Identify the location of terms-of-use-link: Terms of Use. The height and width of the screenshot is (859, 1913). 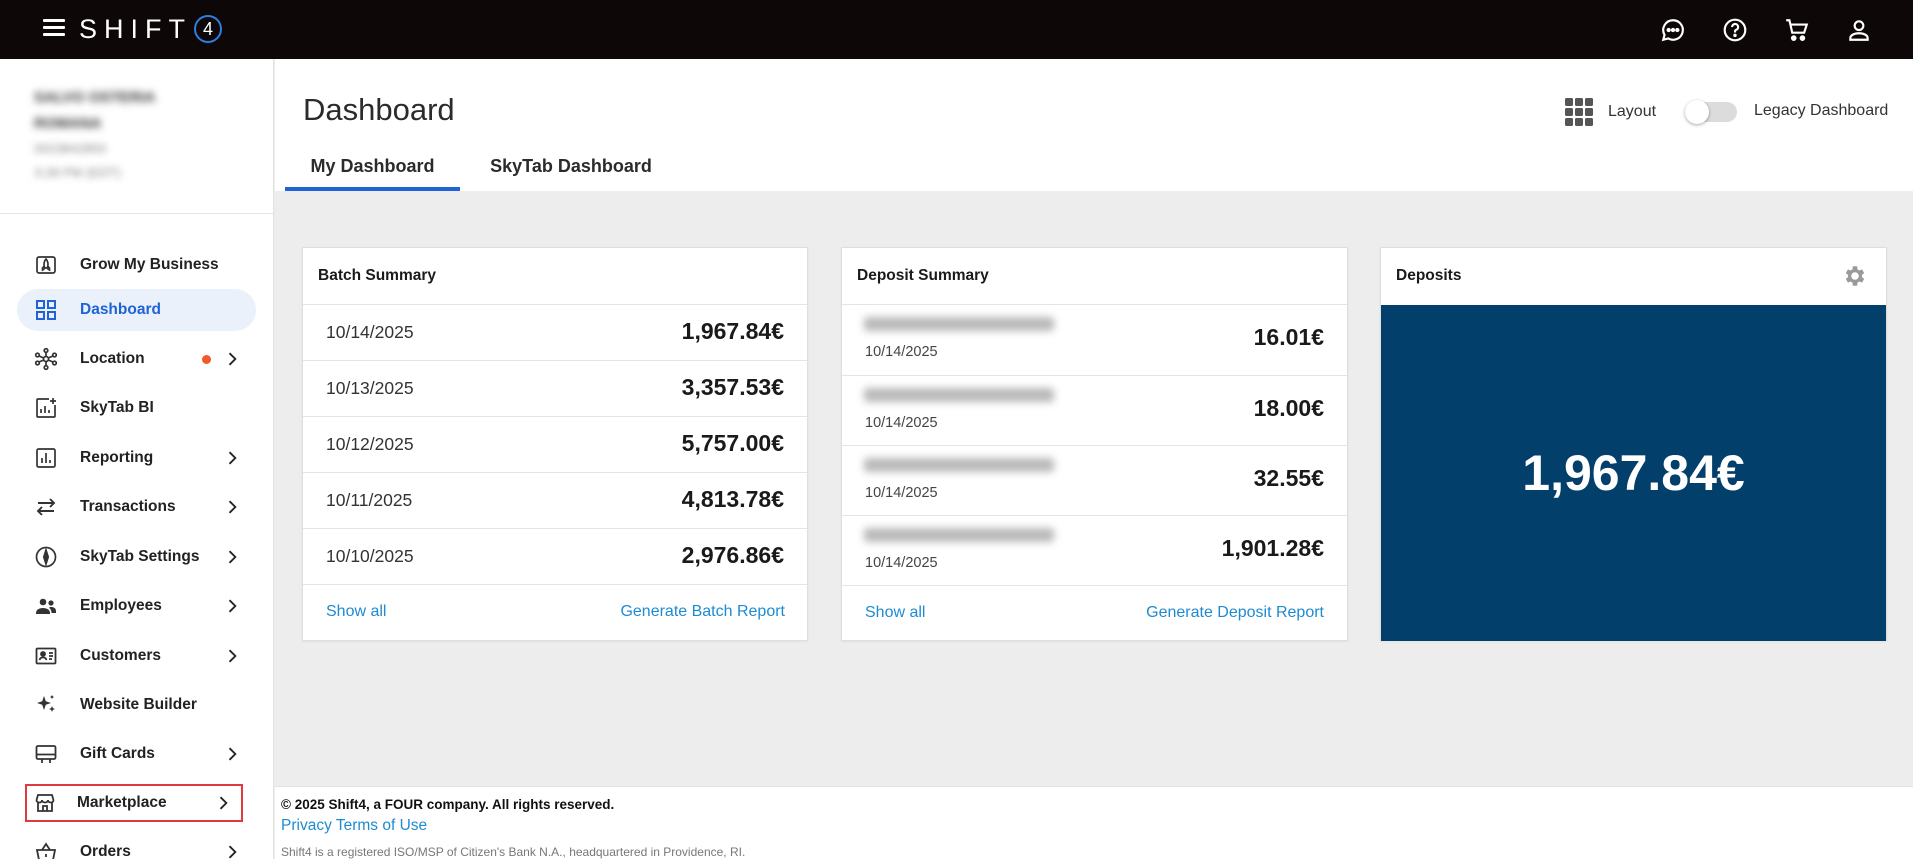
(381, 825).